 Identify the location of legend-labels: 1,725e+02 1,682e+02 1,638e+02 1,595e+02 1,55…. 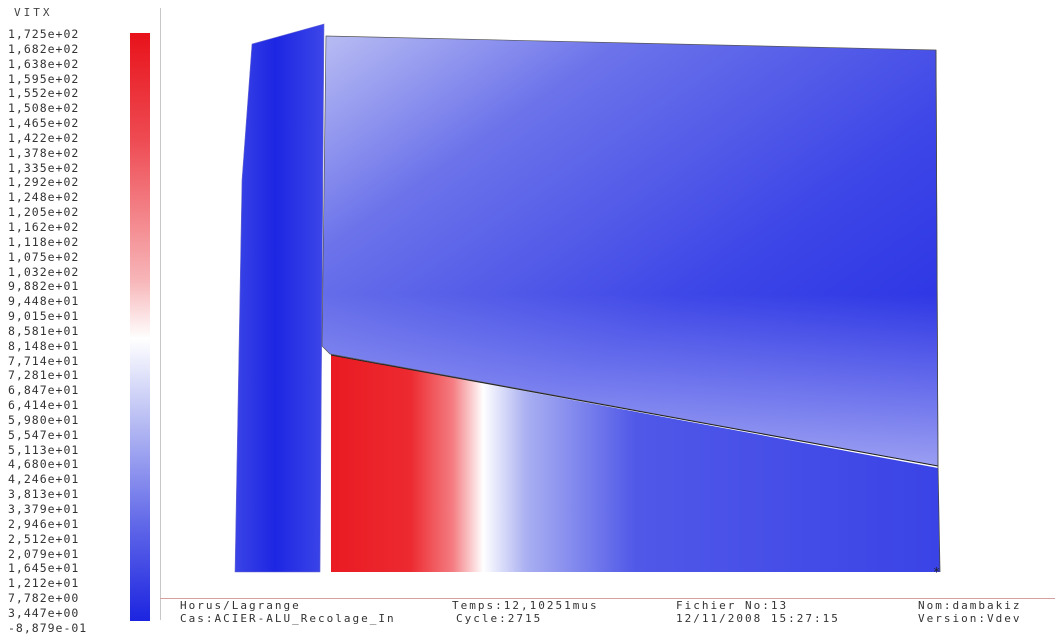
(68, 331).